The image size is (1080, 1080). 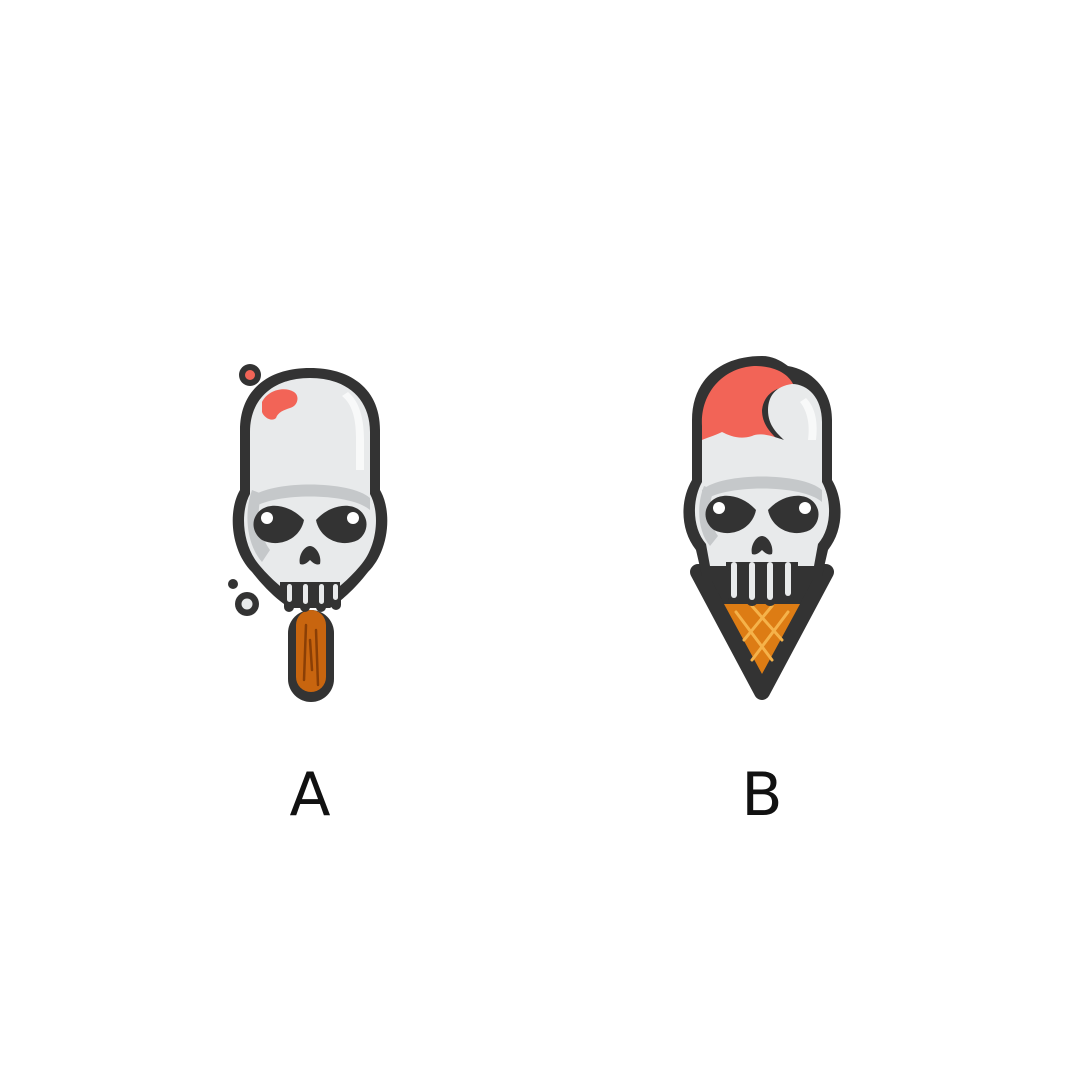 I want to click on option-b: B, so click(x=762, y=600).